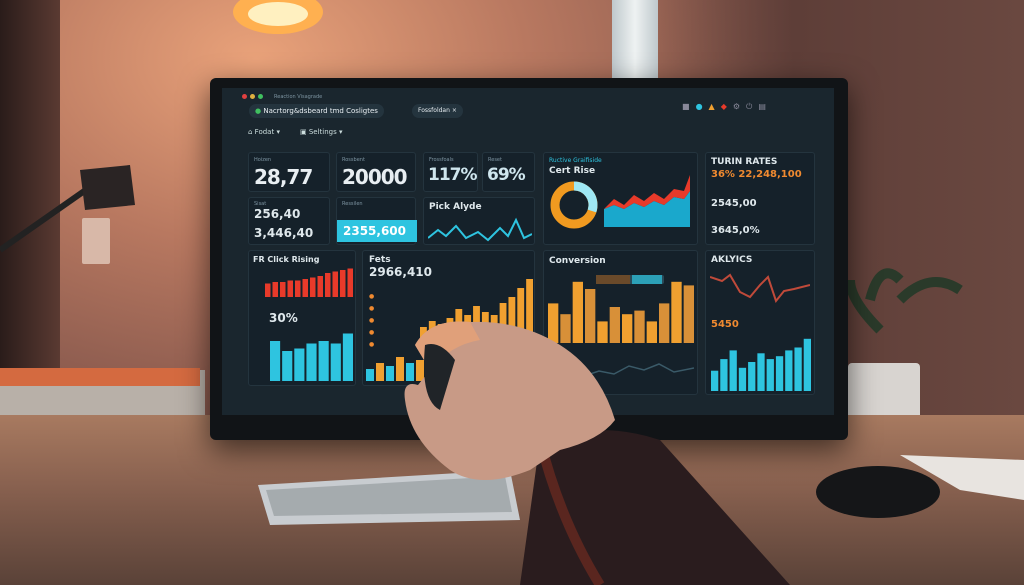  I want to click on cohort-charts, so click(620, 202).